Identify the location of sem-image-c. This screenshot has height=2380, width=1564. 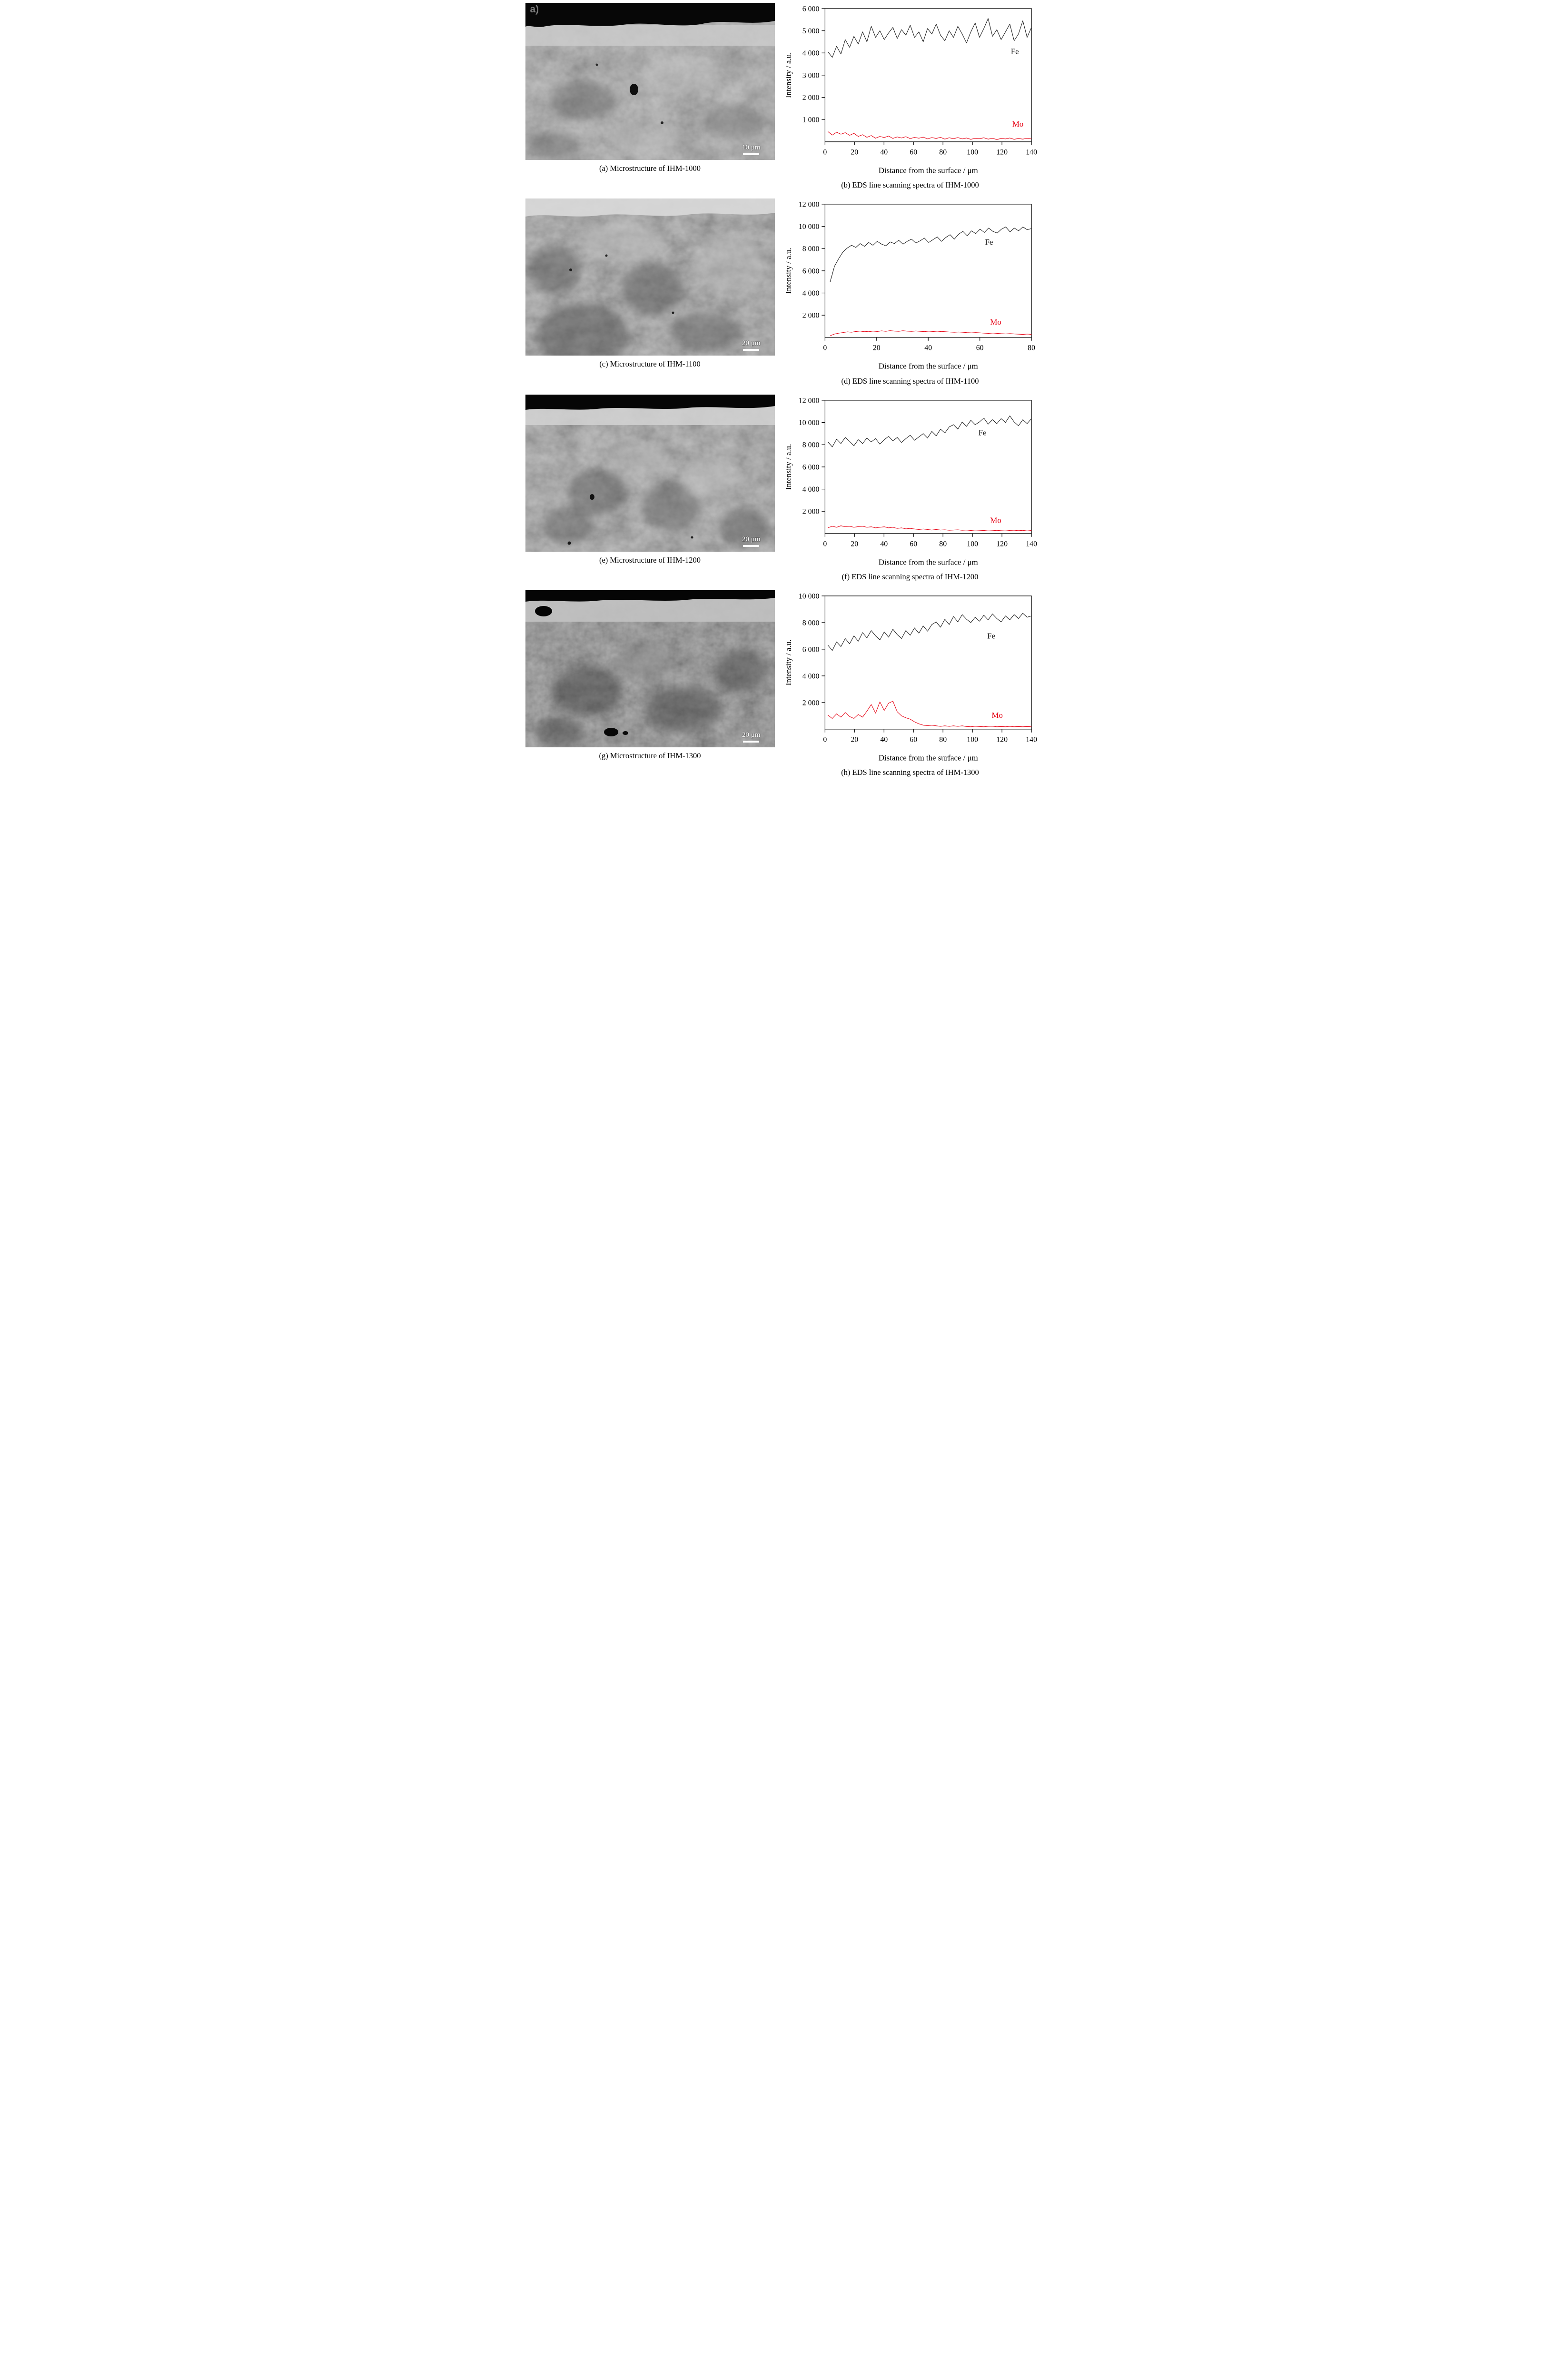
(650, 277).